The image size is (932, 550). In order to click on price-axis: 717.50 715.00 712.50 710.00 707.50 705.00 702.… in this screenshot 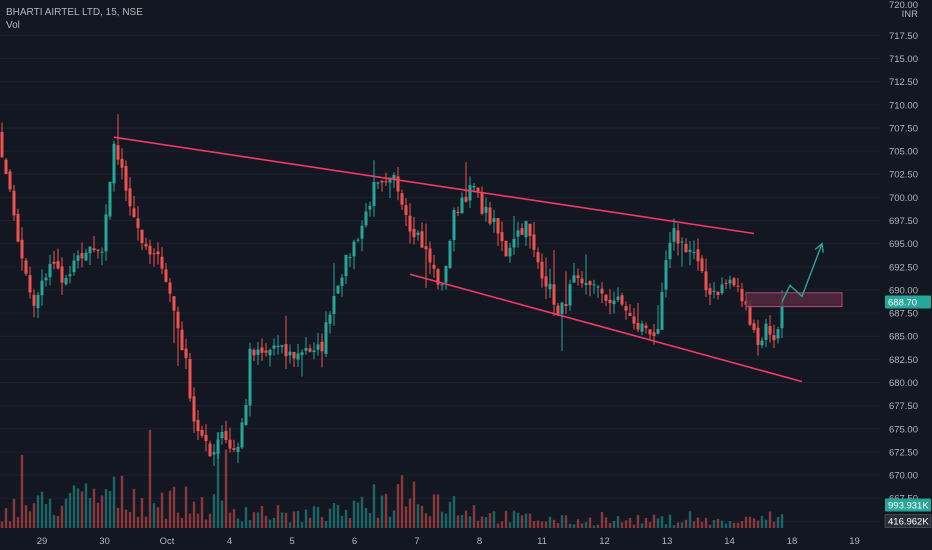, I will do `click(903, 264)`.